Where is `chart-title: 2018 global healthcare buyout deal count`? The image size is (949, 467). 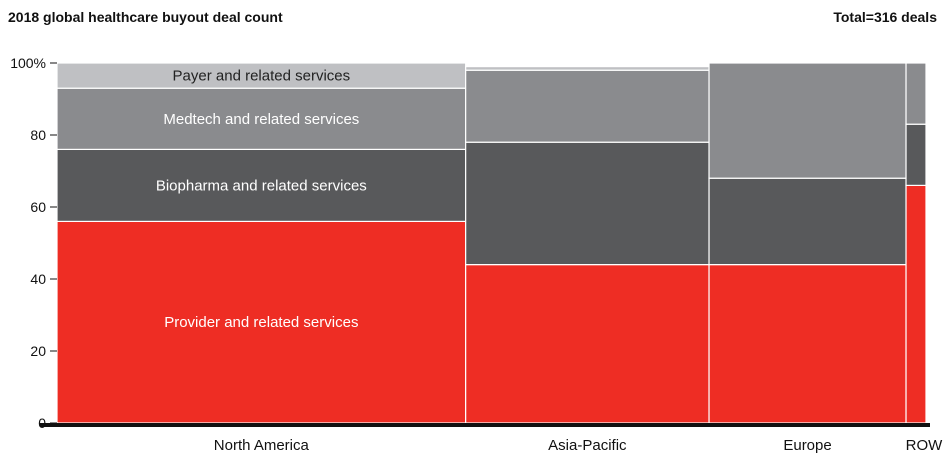
chart-title: 2018 global healthcare buyout deal count is located at coordinates (145, 17).